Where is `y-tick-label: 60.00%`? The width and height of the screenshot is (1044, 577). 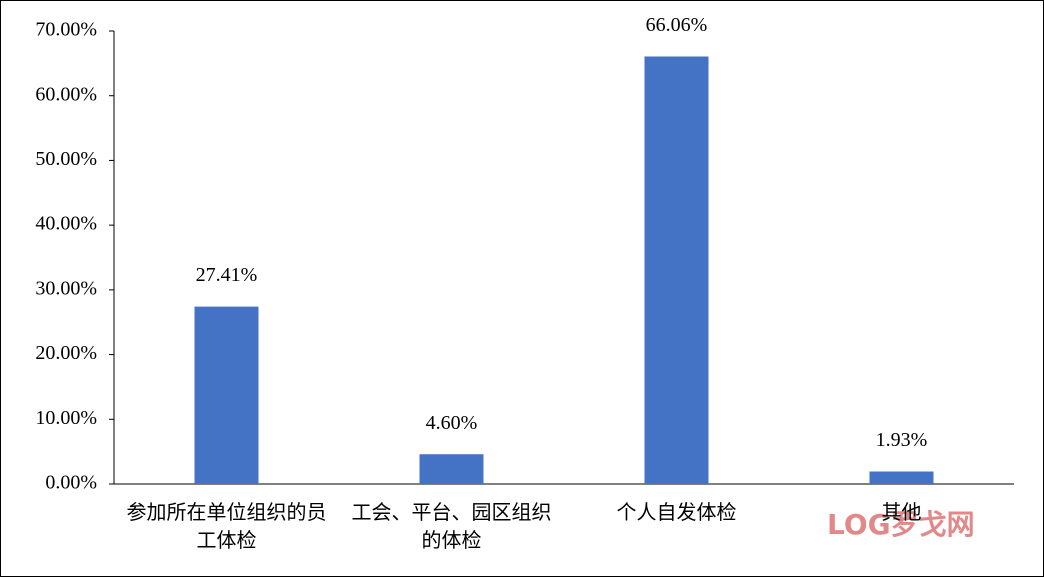 y-tick-label: 60.00% is located at coordinates (66, 94).